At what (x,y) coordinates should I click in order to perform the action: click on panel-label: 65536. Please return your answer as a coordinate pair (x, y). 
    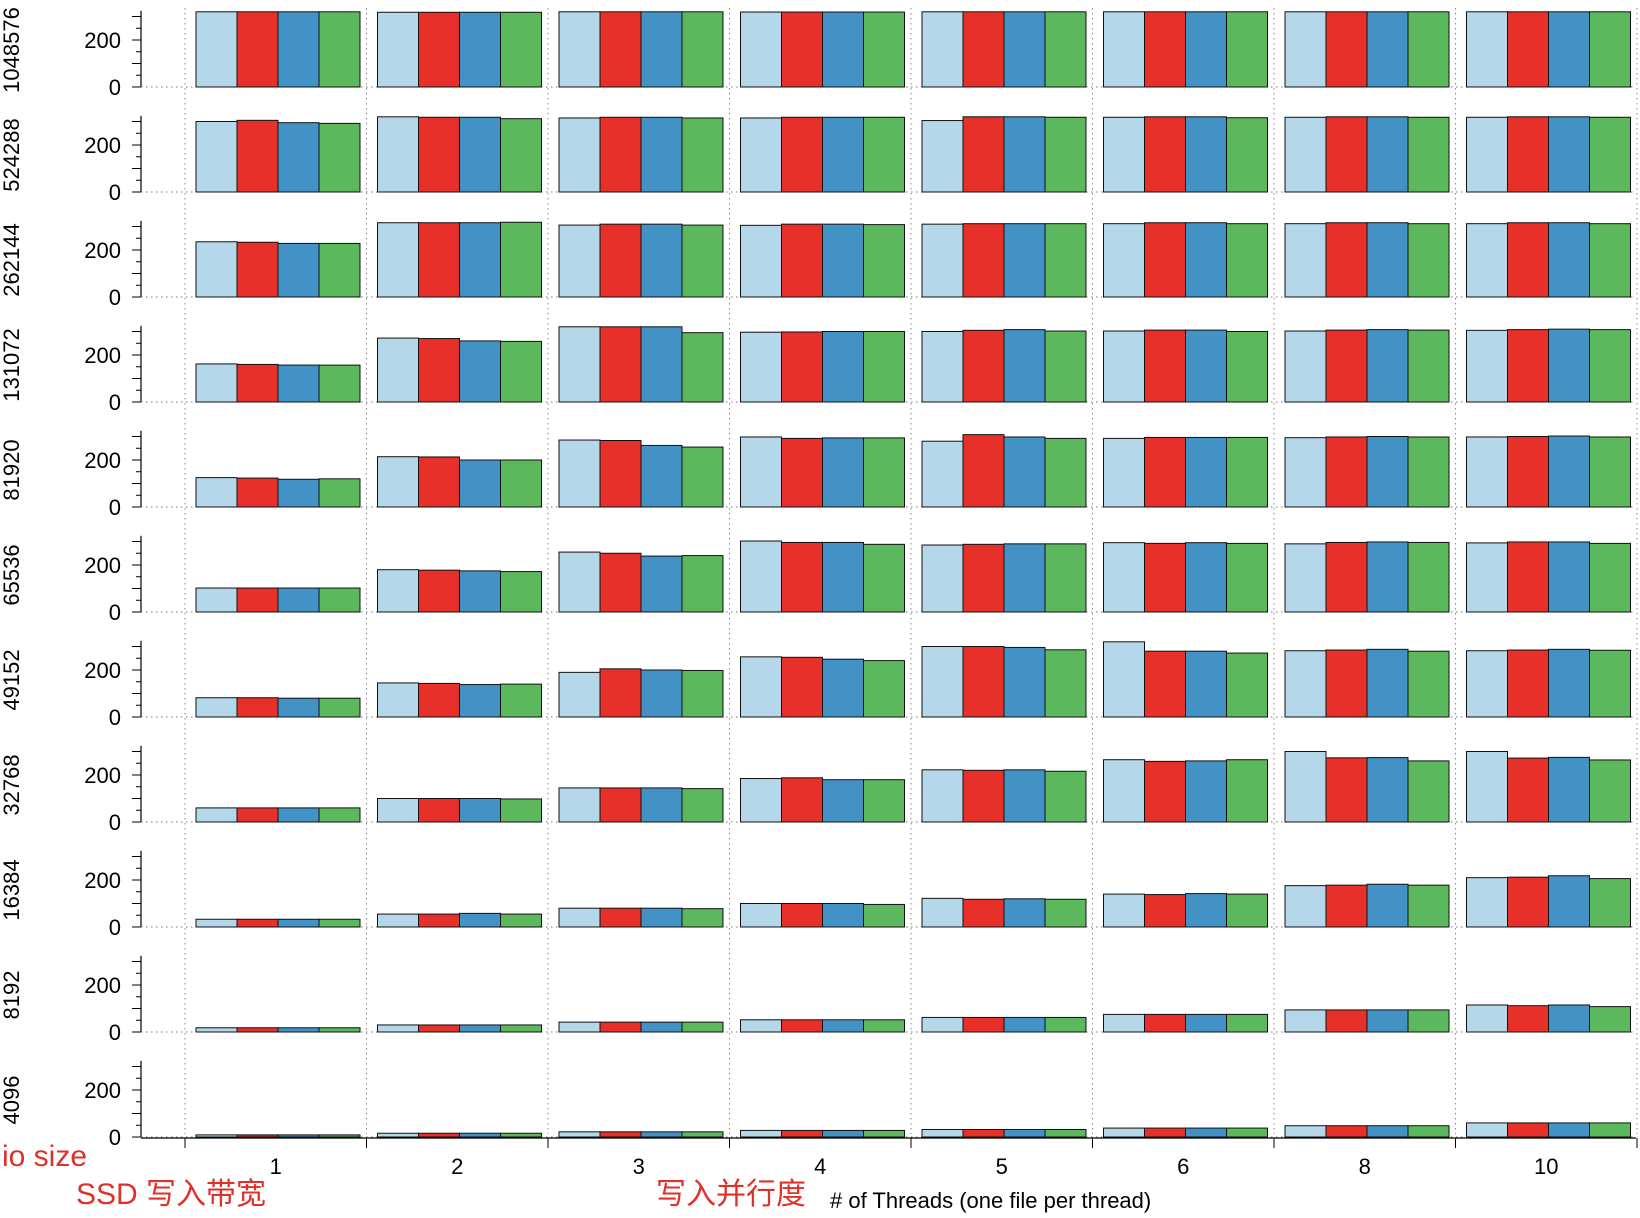
    Looking at the image, I should click on (12, 574).